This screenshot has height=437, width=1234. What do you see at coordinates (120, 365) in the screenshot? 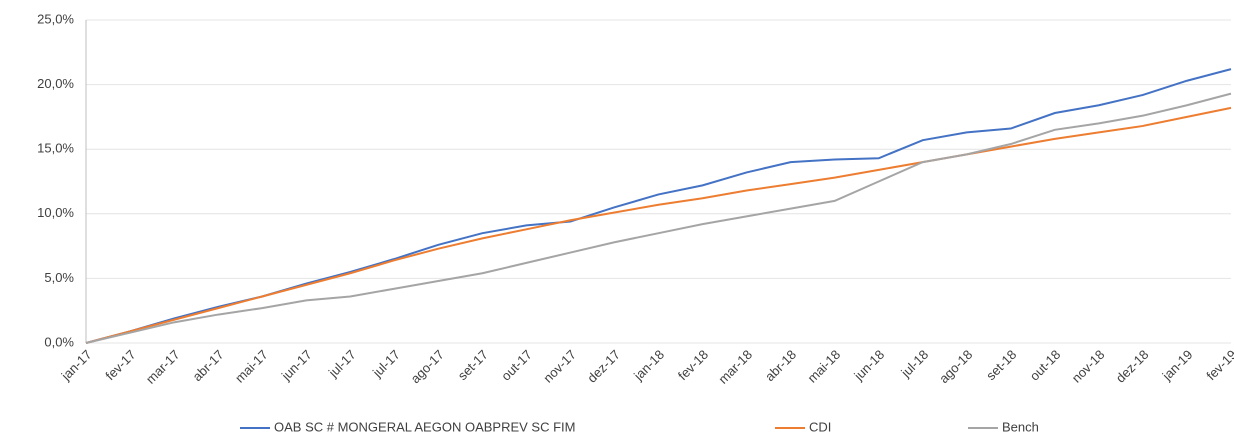
I see `x-tick-label: fev-17` at bounding box center [120, 365].